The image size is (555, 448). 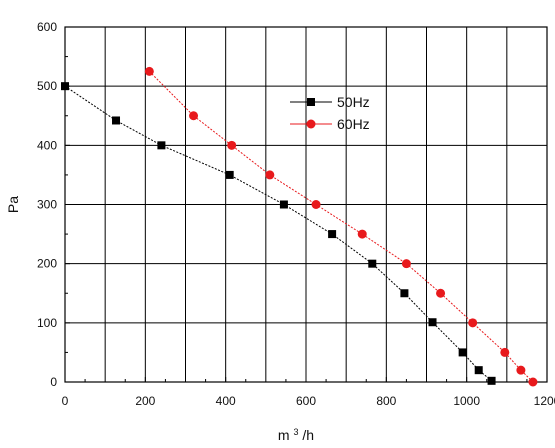 I want to click on y-tick-label: 300, so click(x=47, y=205).